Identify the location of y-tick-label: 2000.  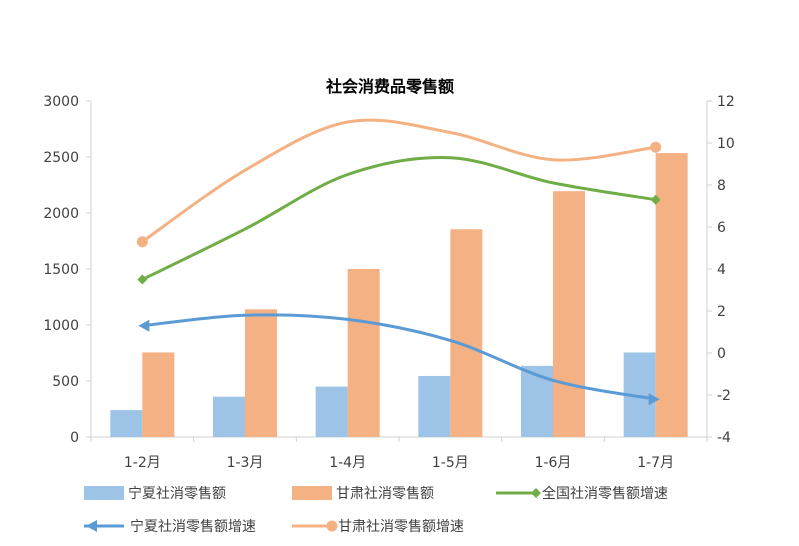
(61, 214).